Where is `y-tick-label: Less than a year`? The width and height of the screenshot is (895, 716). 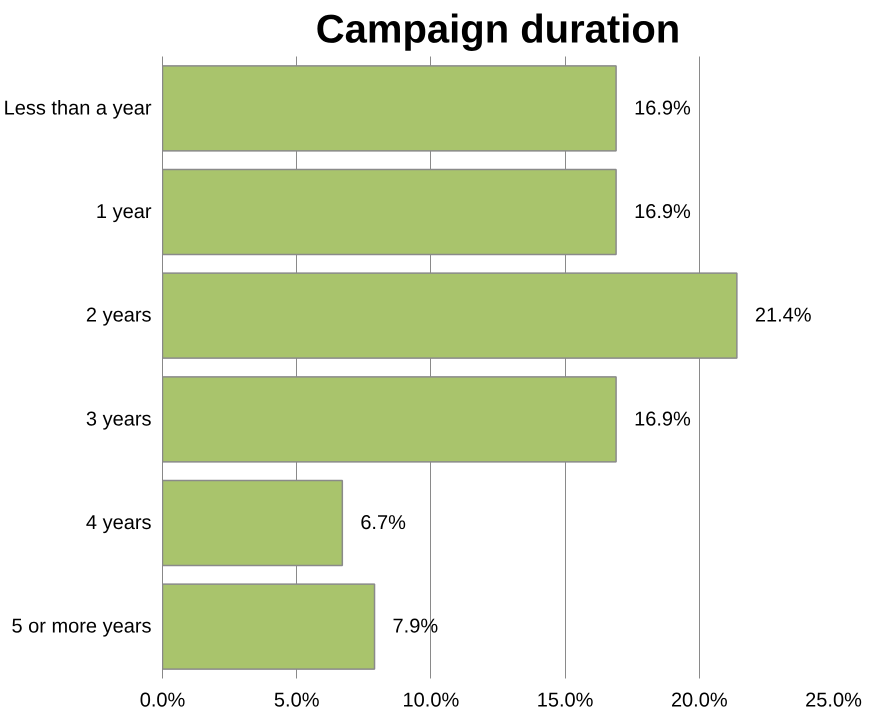 y-tick-label: Less than a year is located at coordinates (78, 108).